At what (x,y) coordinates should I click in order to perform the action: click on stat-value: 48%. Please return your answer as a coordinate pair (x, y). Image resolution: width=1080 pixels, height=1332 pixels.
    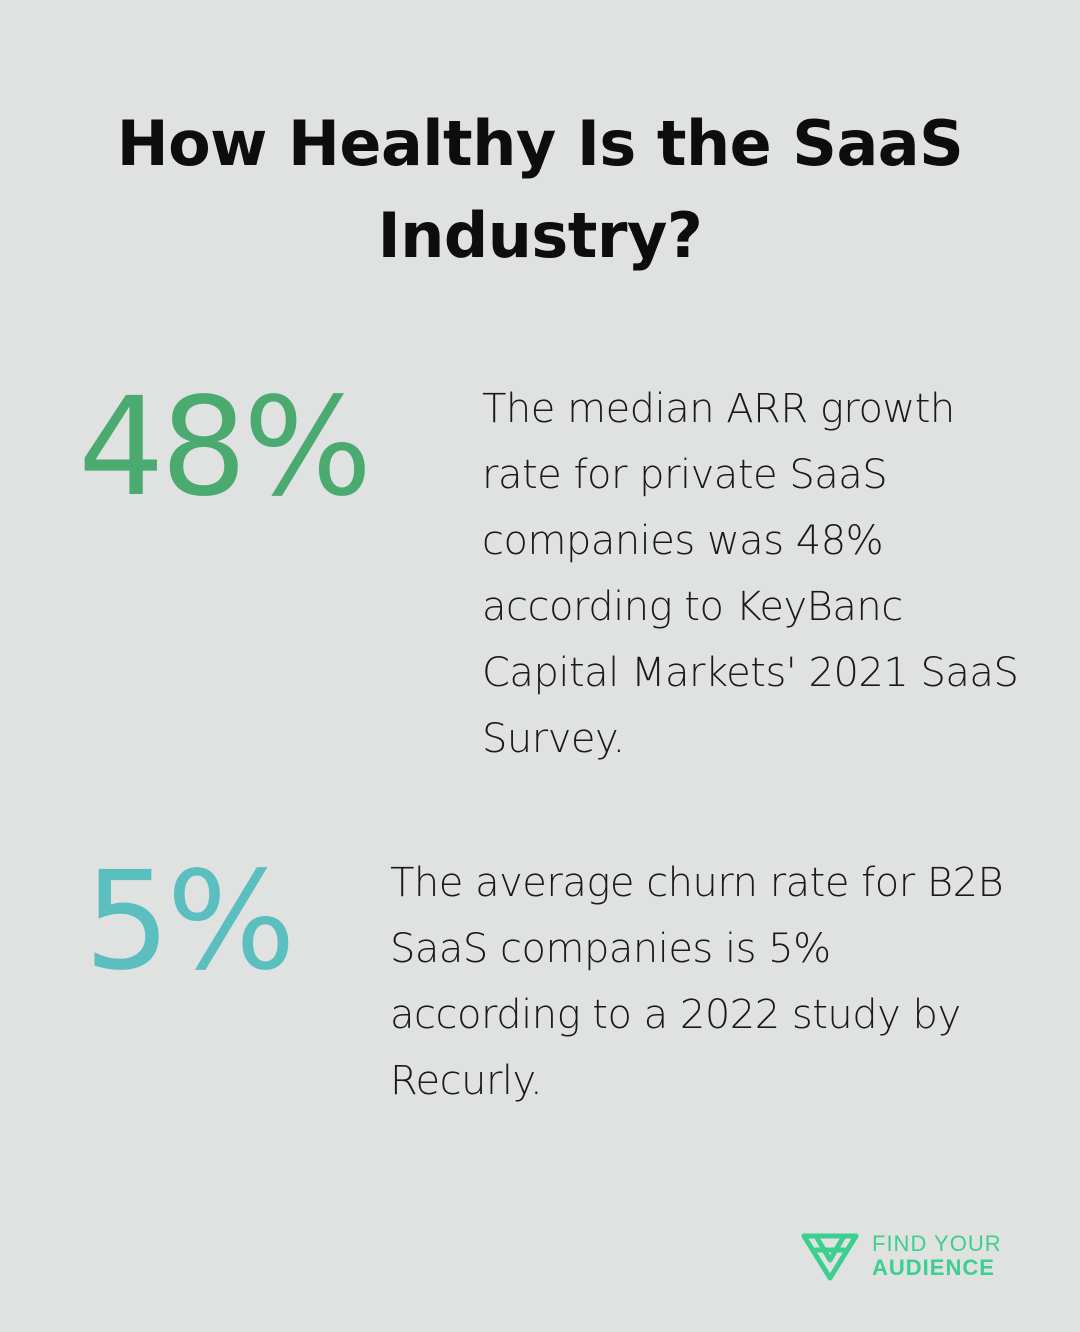
    Looking at the image, I should click on (225, 448).